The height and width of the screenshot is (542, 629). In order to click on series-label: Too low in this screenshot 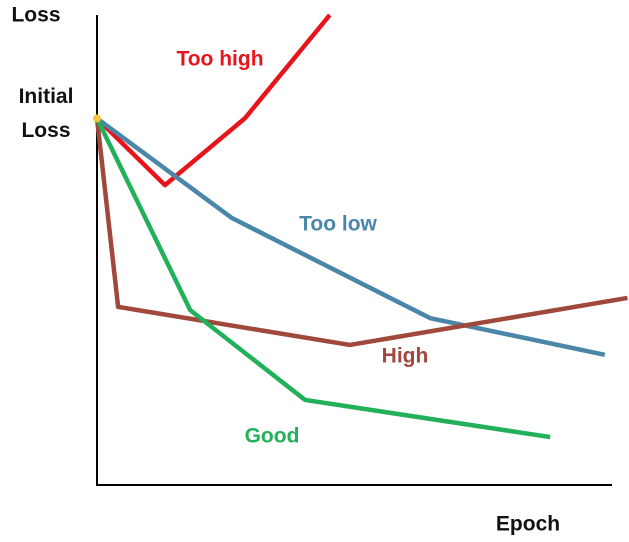, I will do `click(338, 224)`.